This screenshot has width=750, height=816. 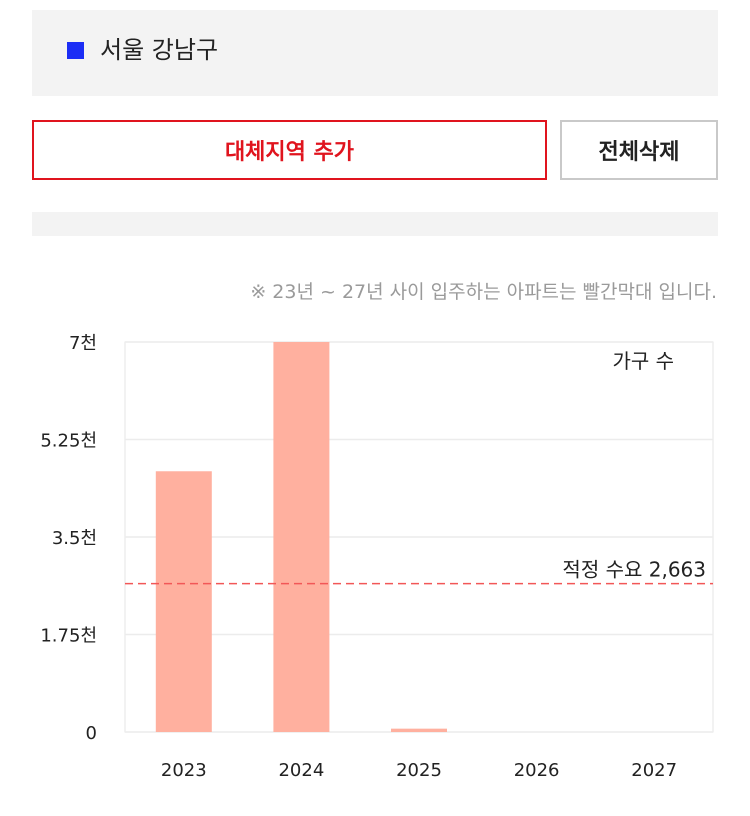 I want to click on delete-all-button: 전체삭제, so click(x=639, y=150).